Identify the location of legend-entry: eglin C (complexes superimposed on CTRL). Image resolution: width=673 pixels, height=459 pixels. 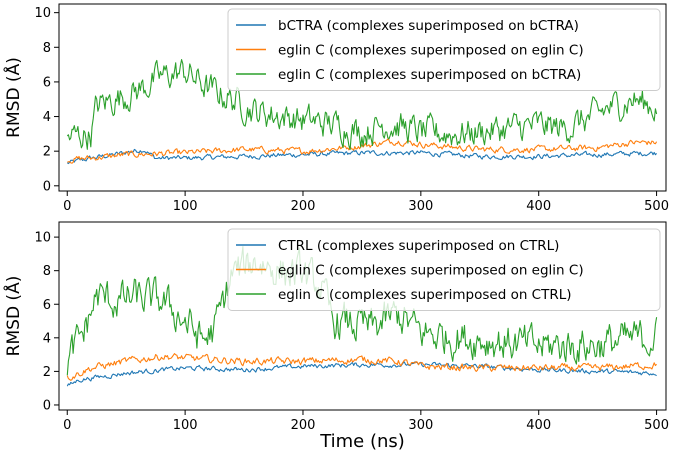
(425, 295).